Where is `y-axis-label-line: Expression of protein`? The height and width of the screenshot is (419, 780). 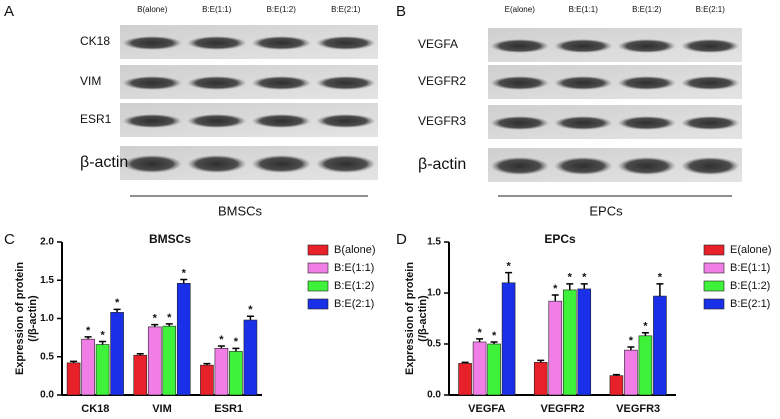 y-axis-label-line: Expression of protein is located at coordinates (20, 318).